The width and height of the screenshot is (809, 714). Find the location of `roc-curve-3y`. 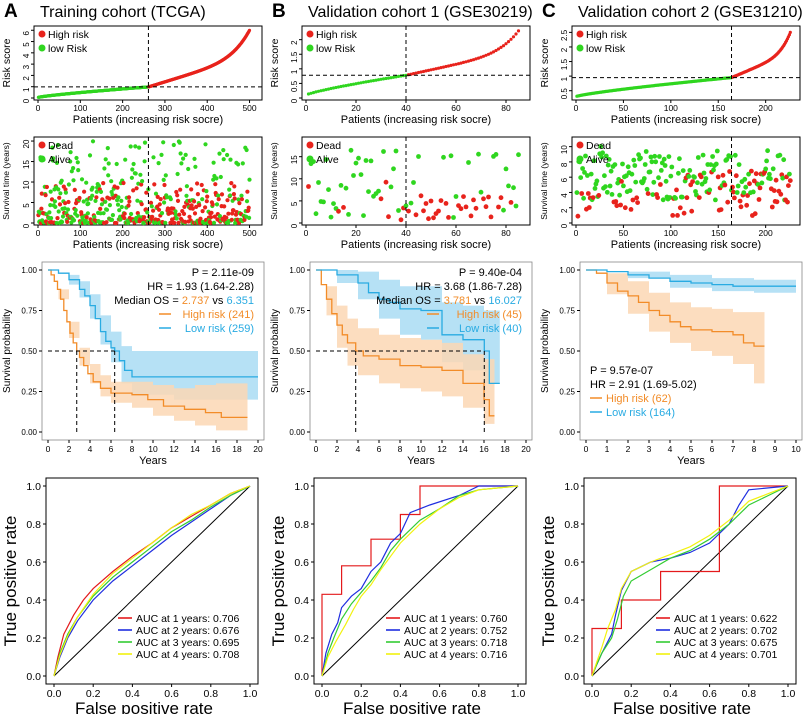

roc-curve-3y is located at coordinates (690, 581).